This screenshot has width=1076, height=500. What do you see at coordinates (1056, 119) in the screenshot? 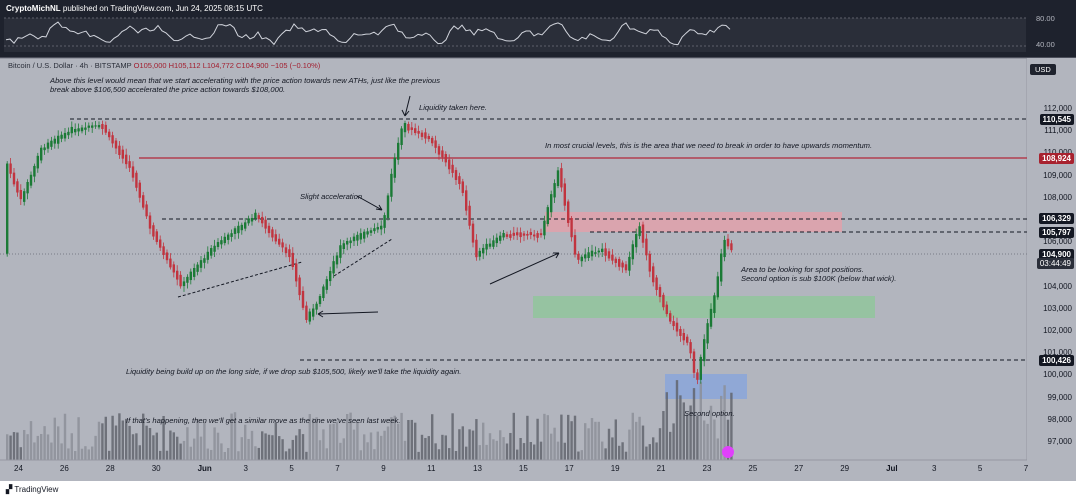
I see `price-tag: 110,545` at bounding box center [1056, 119].